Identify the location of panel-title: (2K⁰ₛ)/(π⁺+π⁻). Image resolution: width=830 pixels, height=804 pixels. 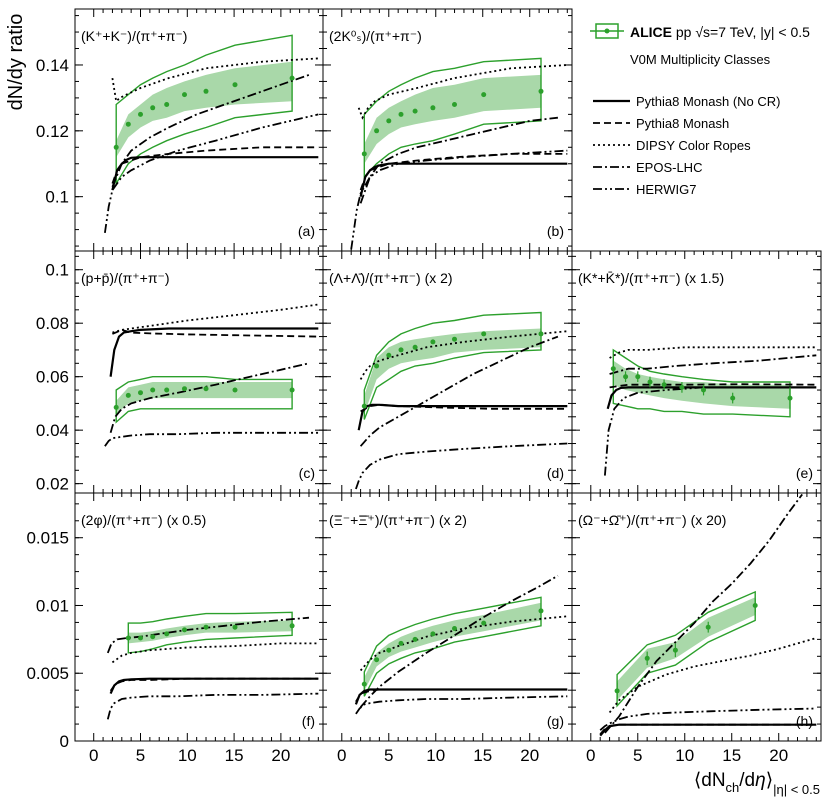
(375, 36).